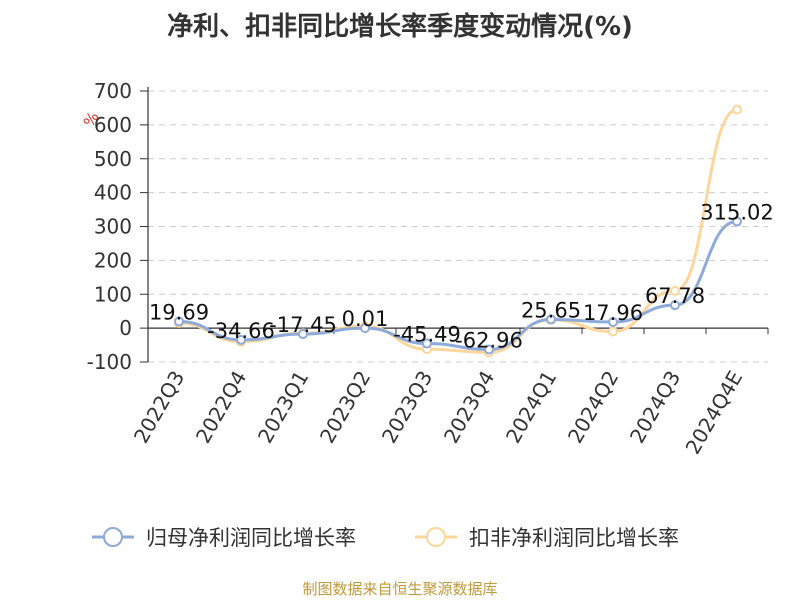 This screenshot has height=600, width=800. Describe the element at coordinates (400, 27) in the screenshot. I see `chart-title: 净利、扣非同比增长率季度变动情况(%)` at that location.